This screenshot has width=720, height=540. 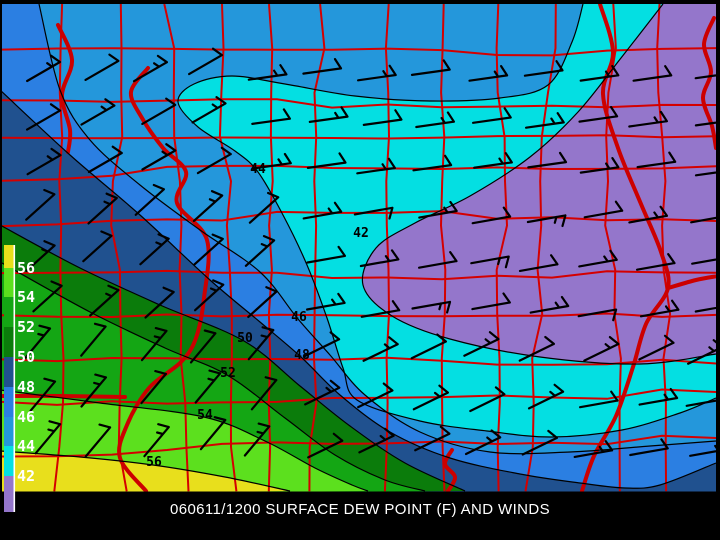 I want to click on contour-label: 52, so click(x=228, y=373).